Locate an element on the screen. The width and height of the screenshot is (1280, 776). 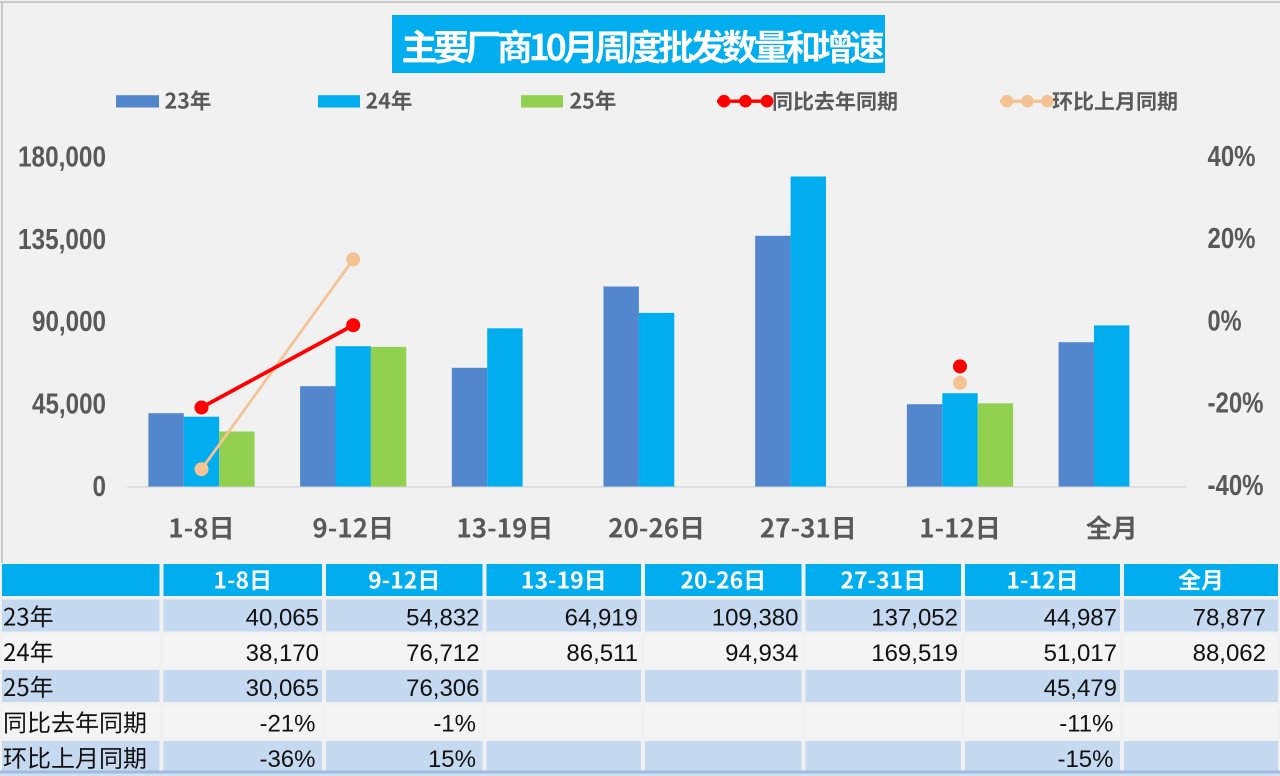
svg-text: 44,987 is located at coordinates (1080, 618).